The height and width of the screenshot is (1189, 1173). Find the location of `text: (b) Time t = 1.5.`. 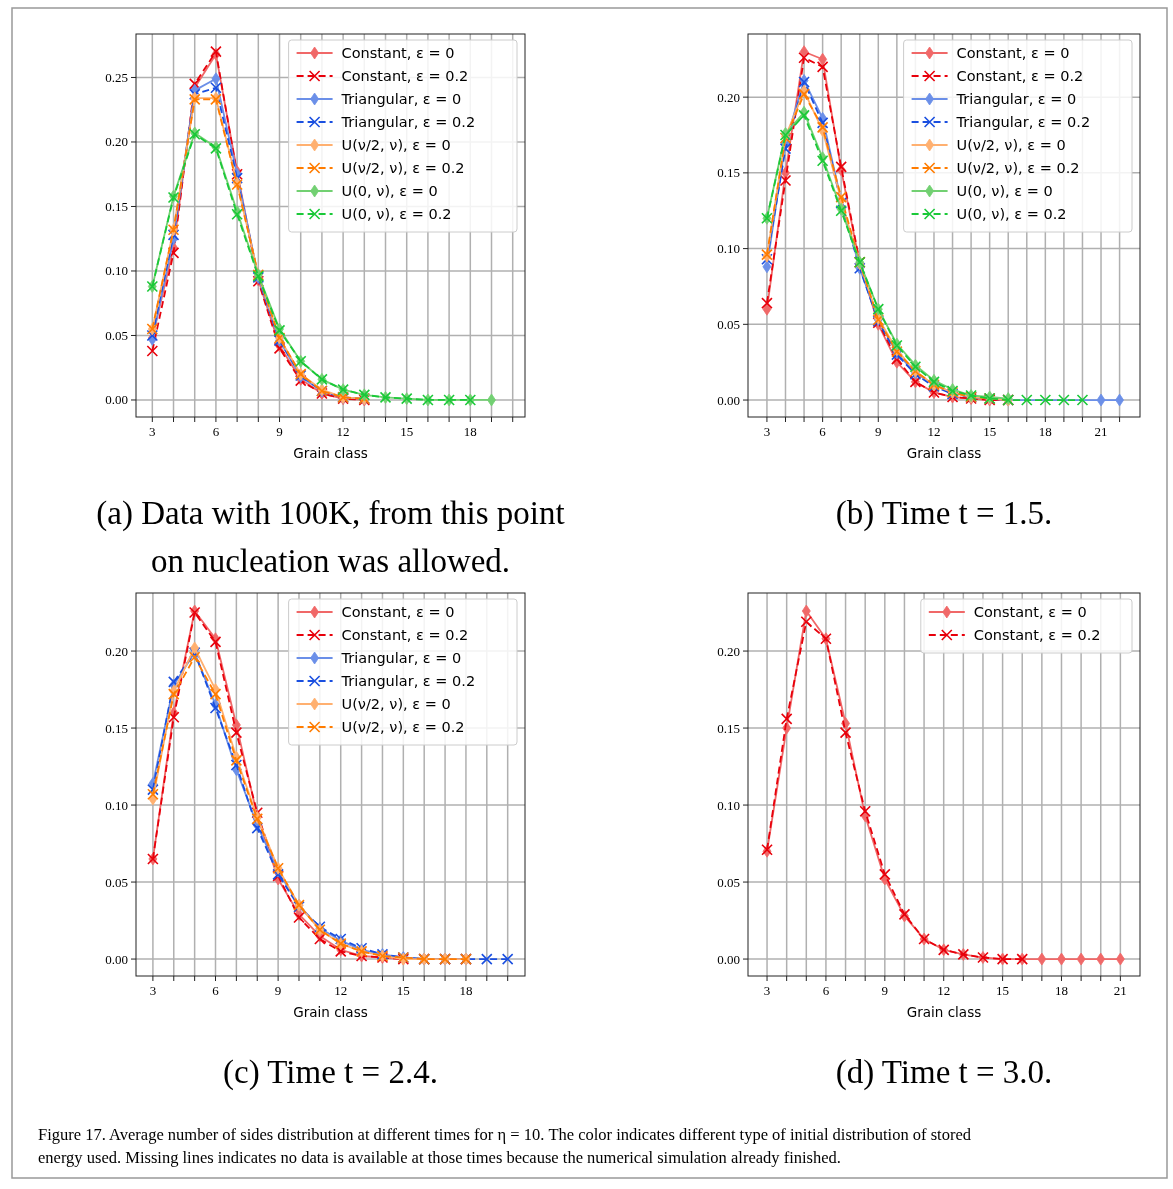

text: (b) Time t = 1.5. is located at coordinates (944, 513).